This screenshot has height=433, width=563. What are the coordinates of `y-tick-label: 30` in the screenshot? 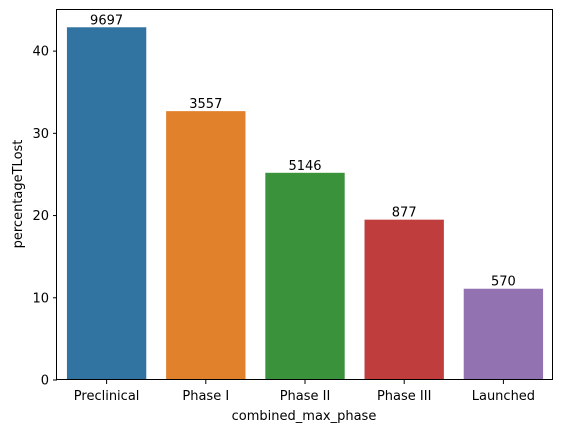 It's located at (40, 134).